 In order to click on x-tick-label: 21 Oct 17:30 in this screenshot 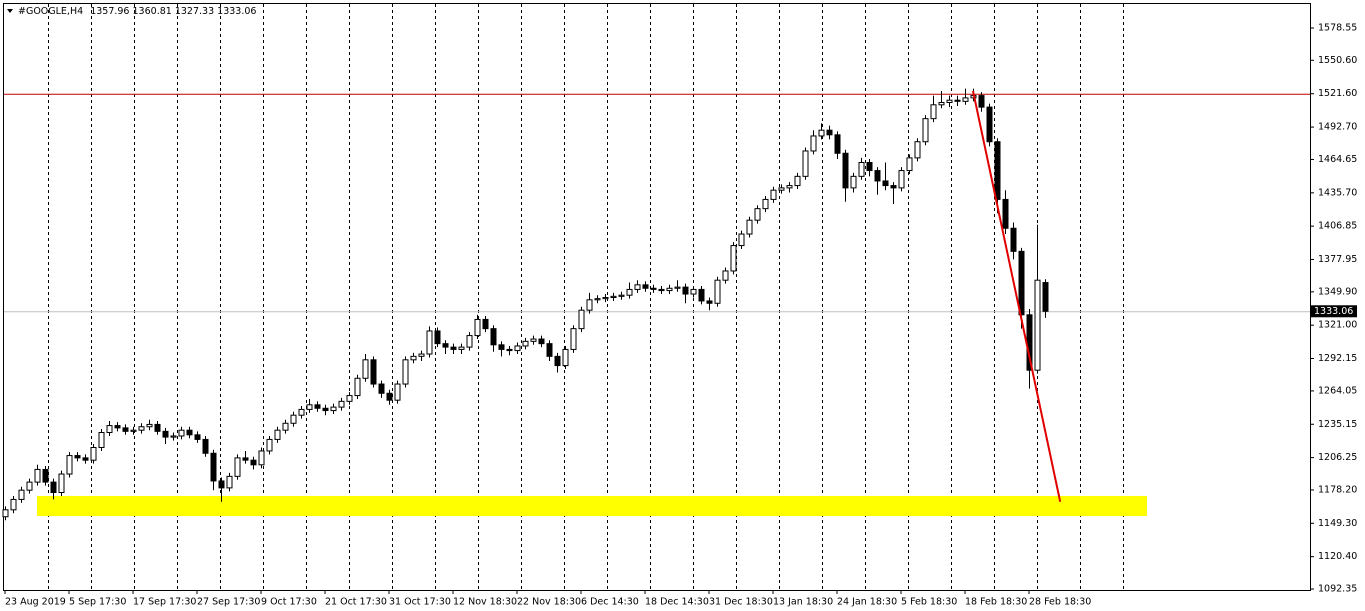, I will do `click(356, 602)`.